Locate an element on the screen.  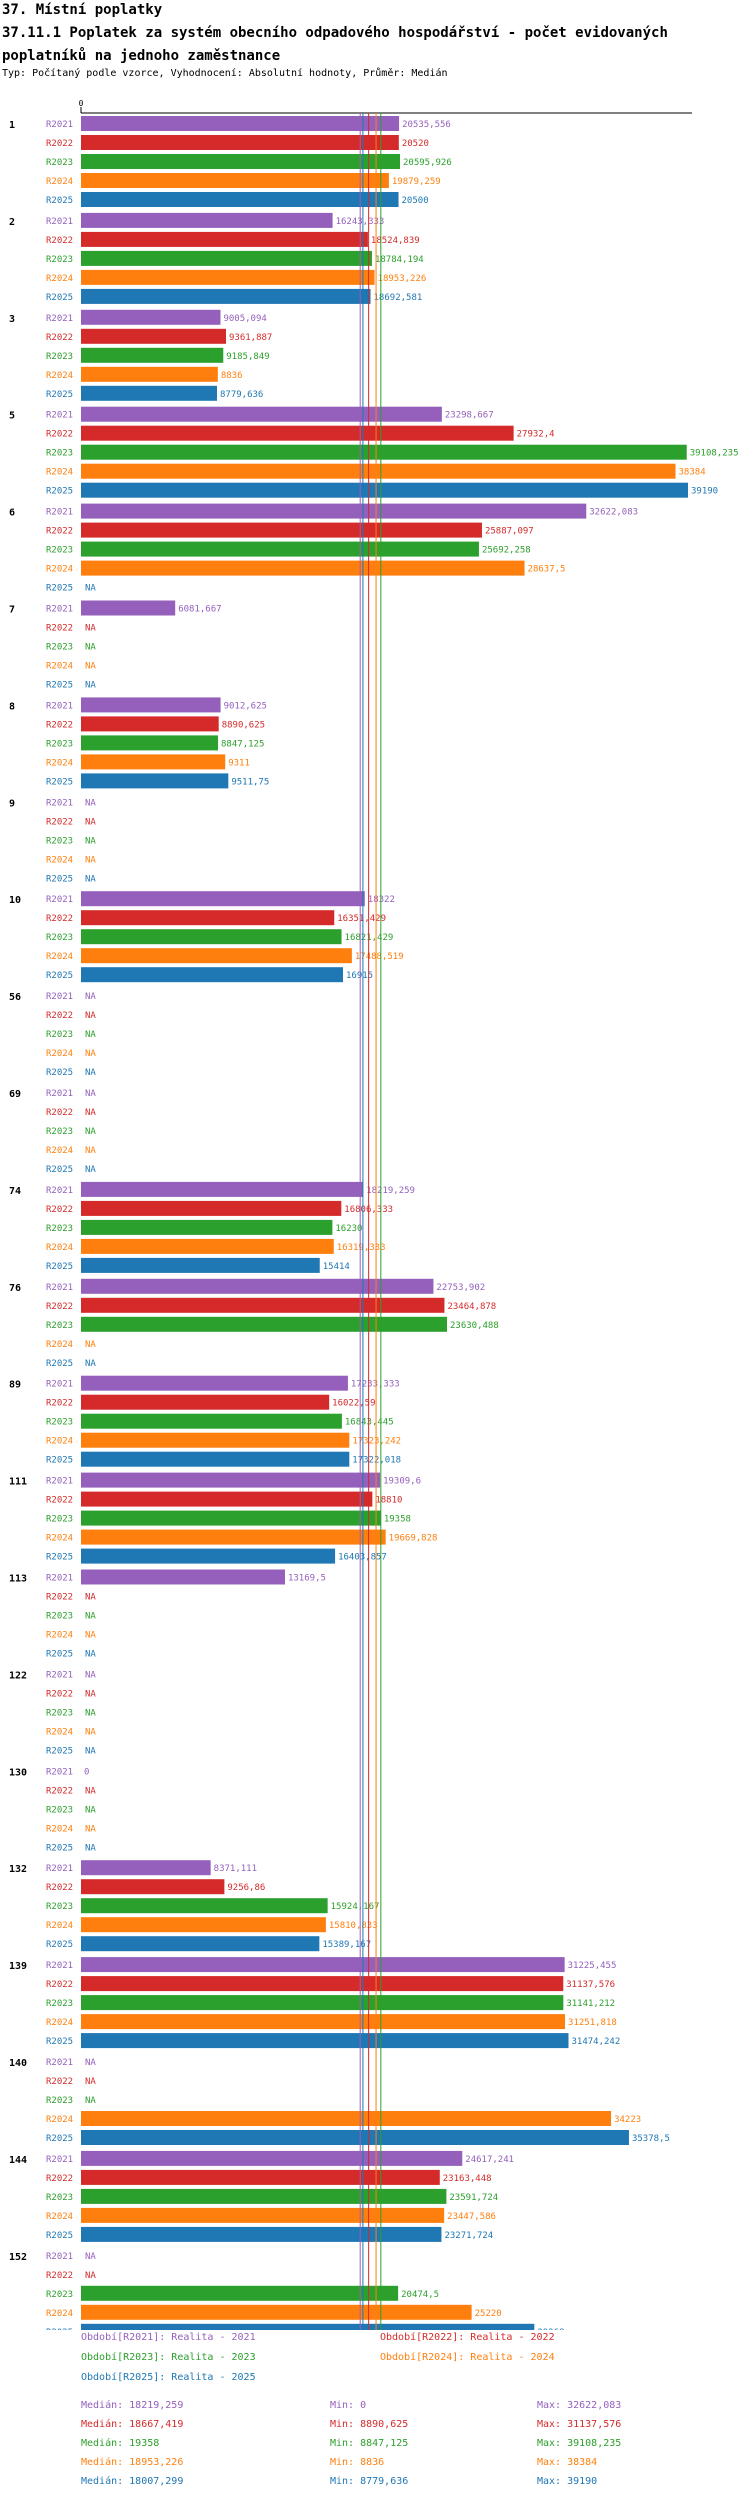
value-label: 9012,625 is located at coordinates (245, 706).